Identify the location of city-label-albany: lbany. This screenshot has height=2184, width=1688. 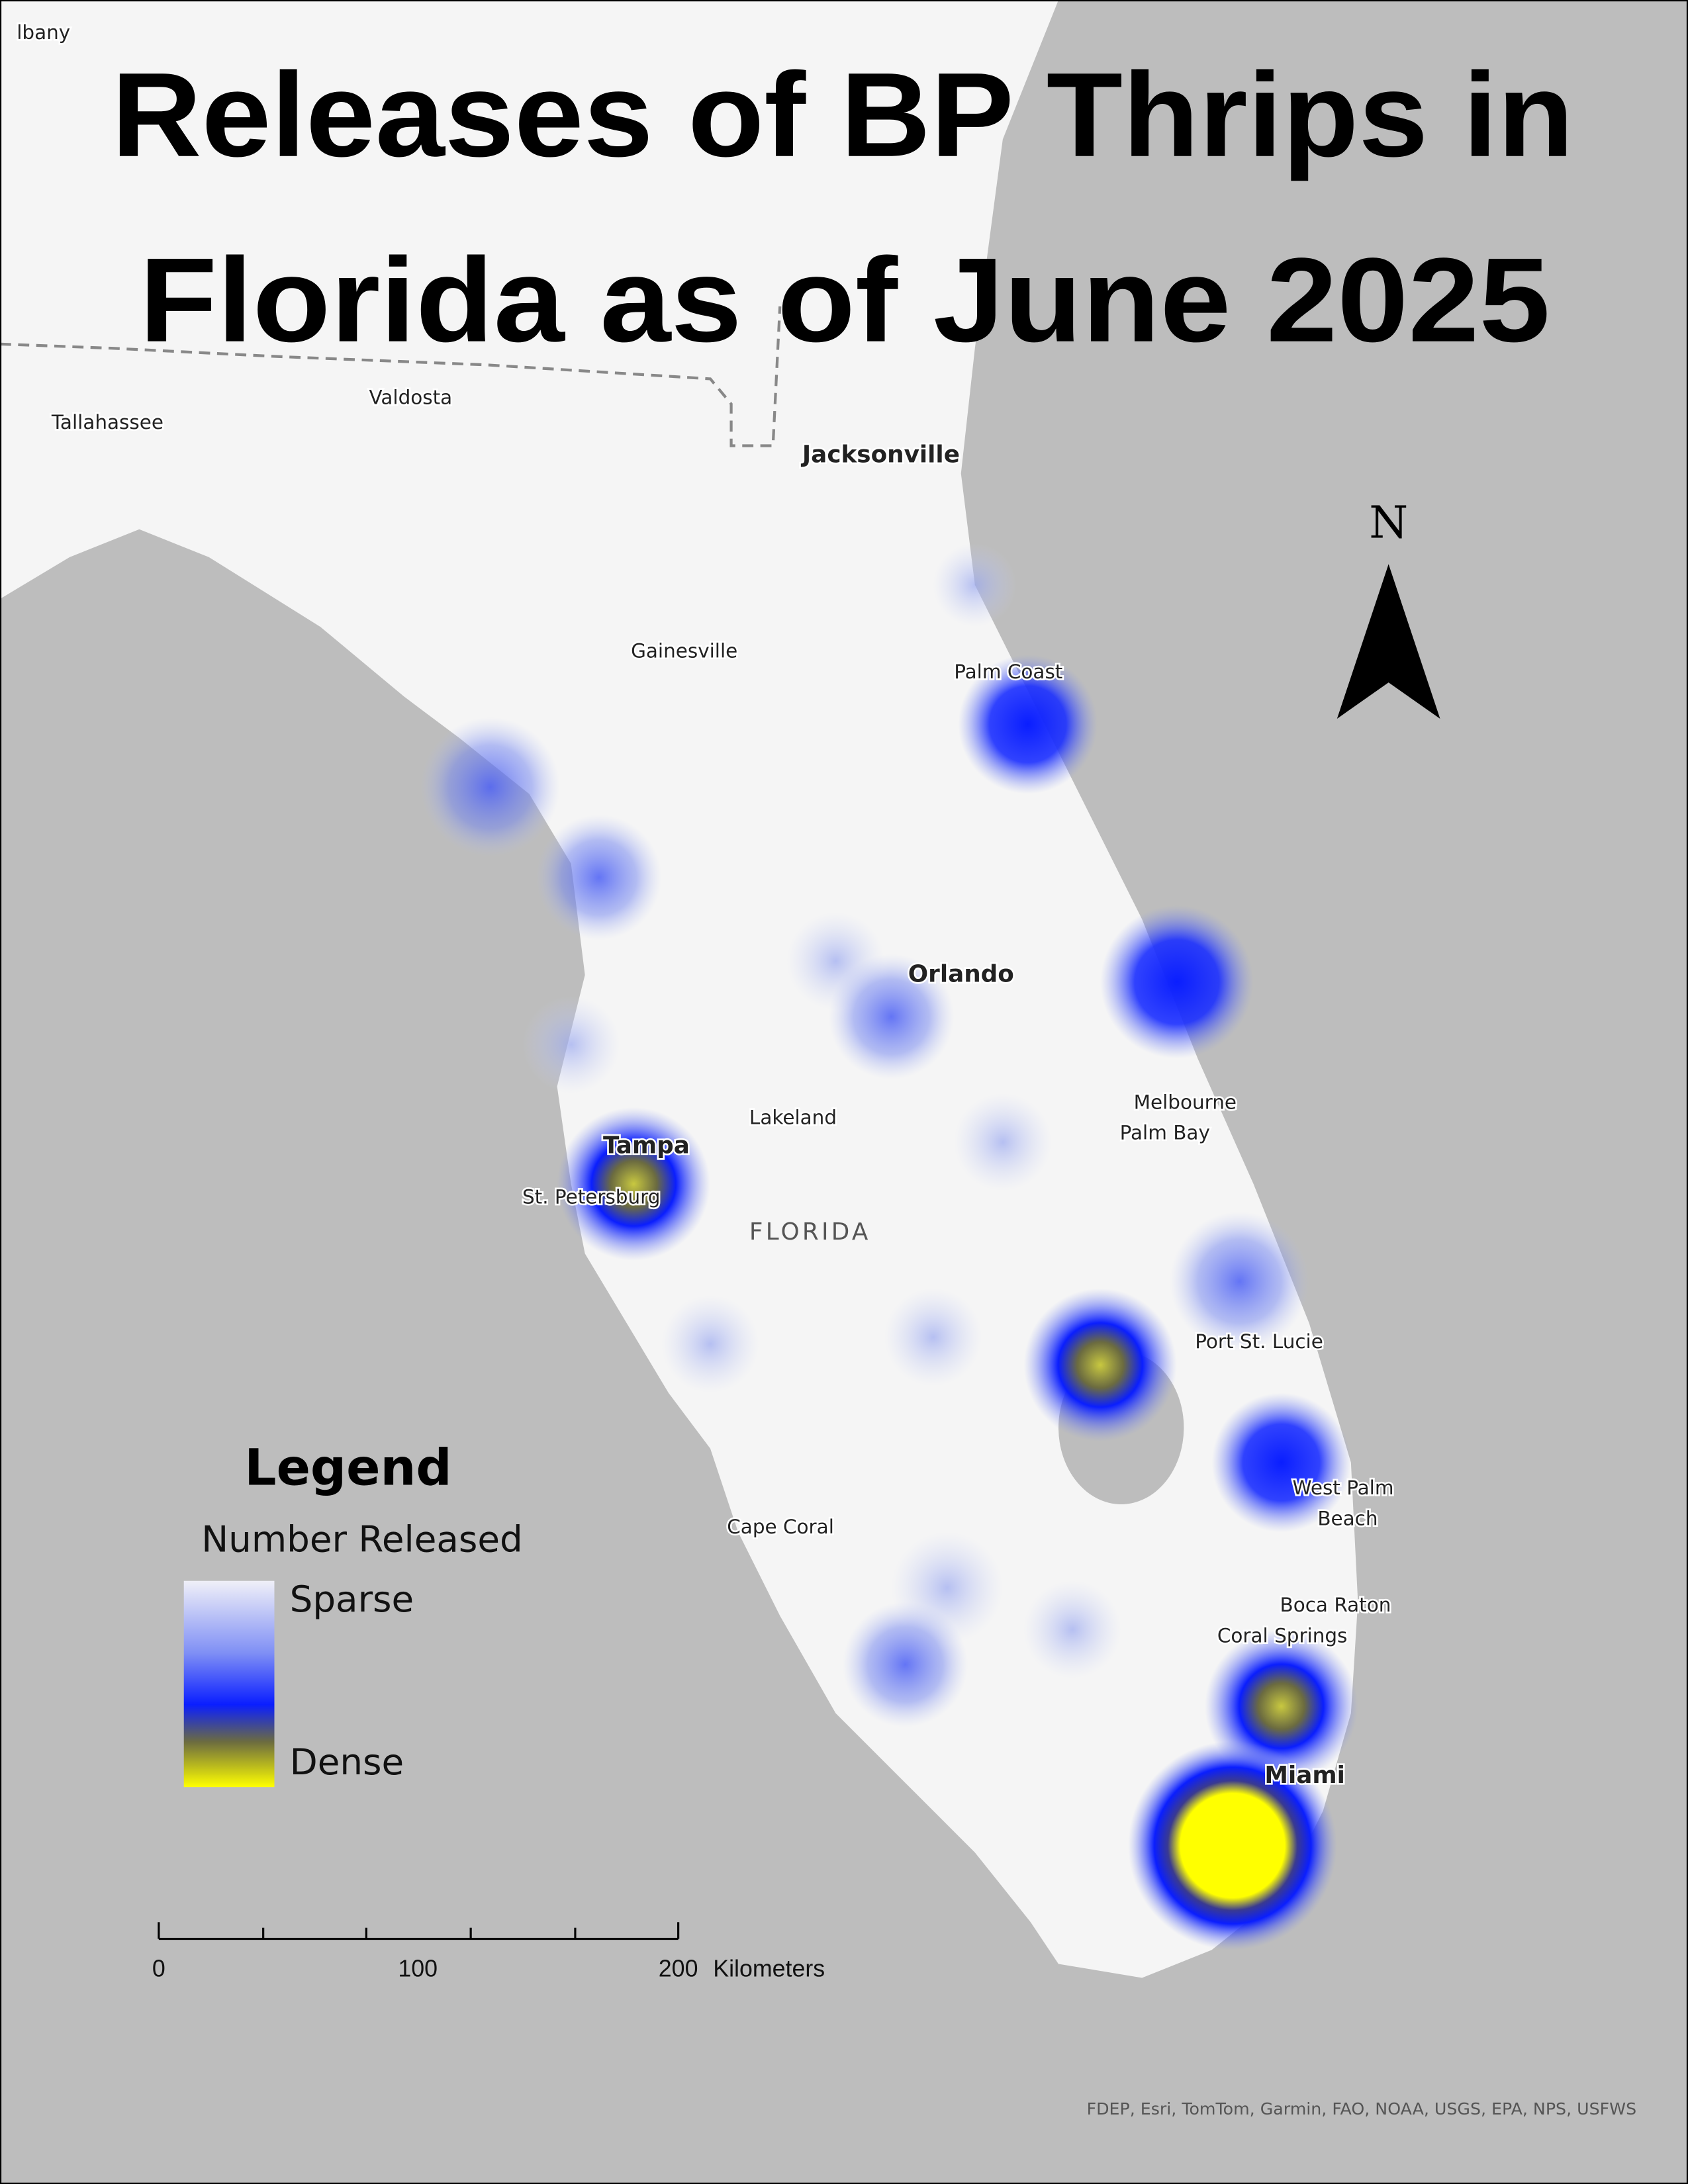
(43, 32).